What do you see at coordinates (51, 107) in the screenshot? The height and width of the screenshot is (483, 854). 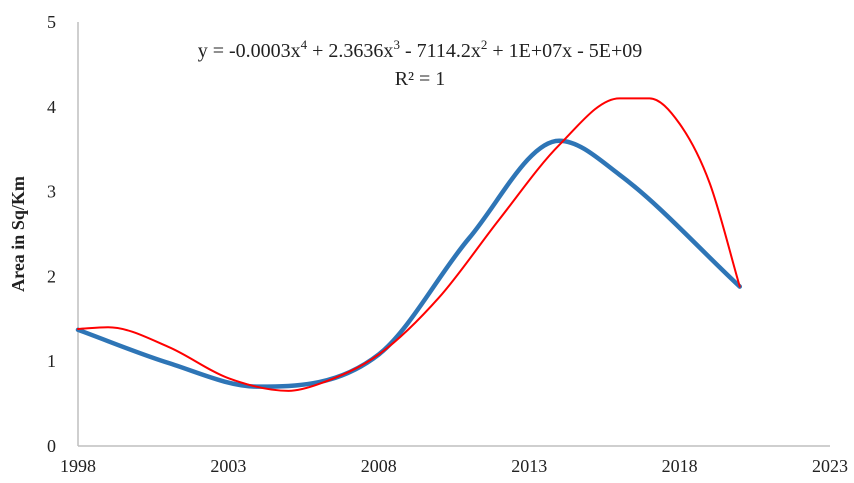 I see `y-tick-label: 4` at bounding box center [51, 107].